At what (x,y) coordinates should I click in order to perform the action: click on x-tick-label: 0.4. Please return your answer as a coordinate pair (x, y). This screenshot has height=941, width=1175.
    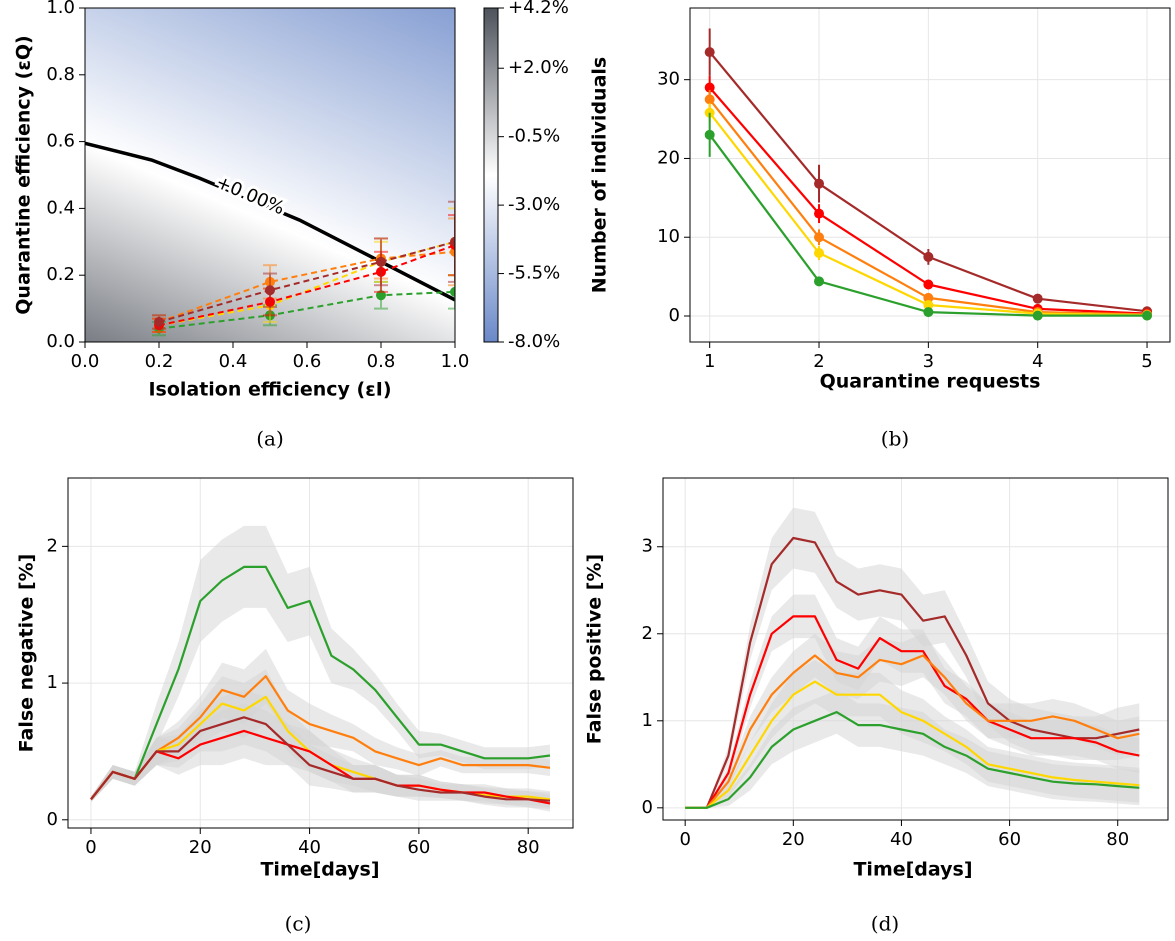
    Looking at the image, I should click on (233, 361).